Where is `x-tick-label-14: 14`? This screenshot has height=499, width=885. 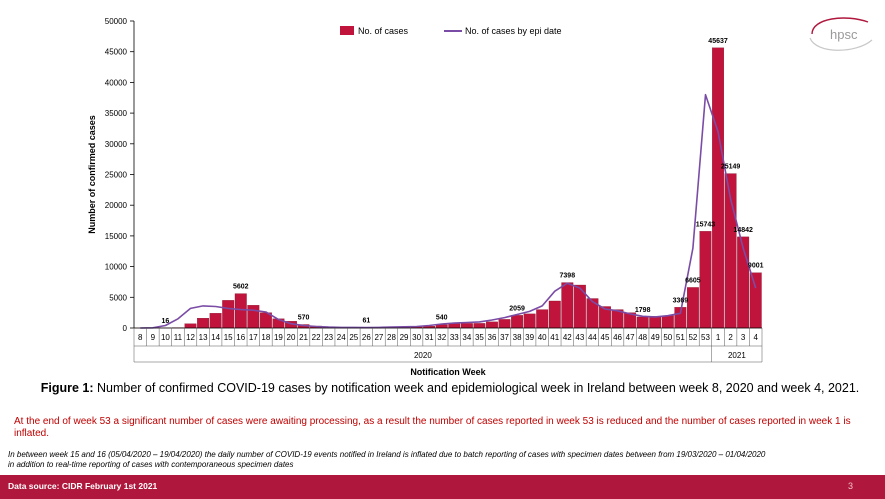 x-tick-label-14: 14 is located at coordinates (215, 337).